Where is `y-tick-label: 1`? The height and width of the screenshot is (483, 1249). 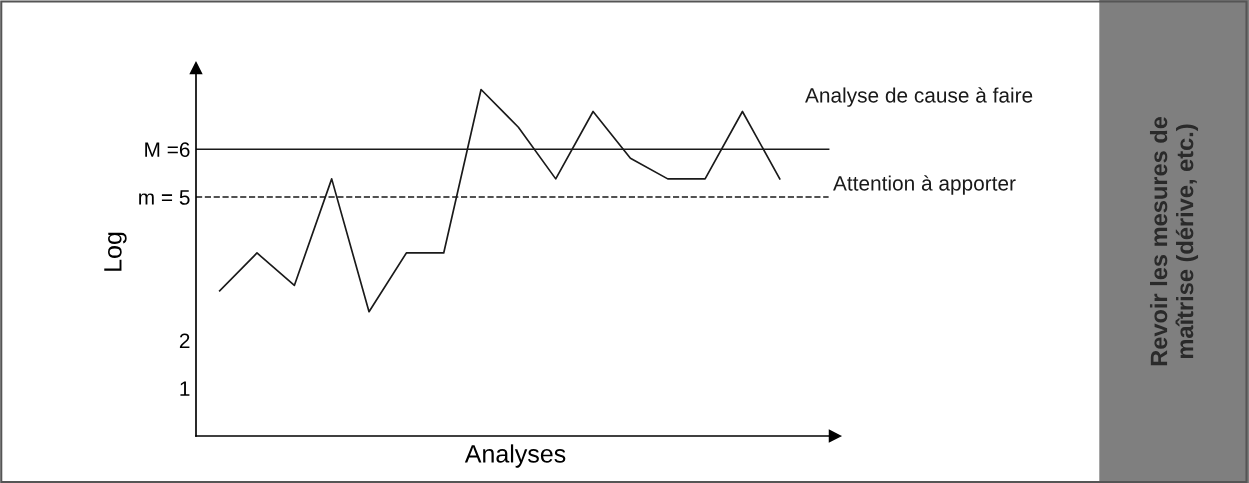
y-tick-label: 1 is located at coordinates (185, 388).